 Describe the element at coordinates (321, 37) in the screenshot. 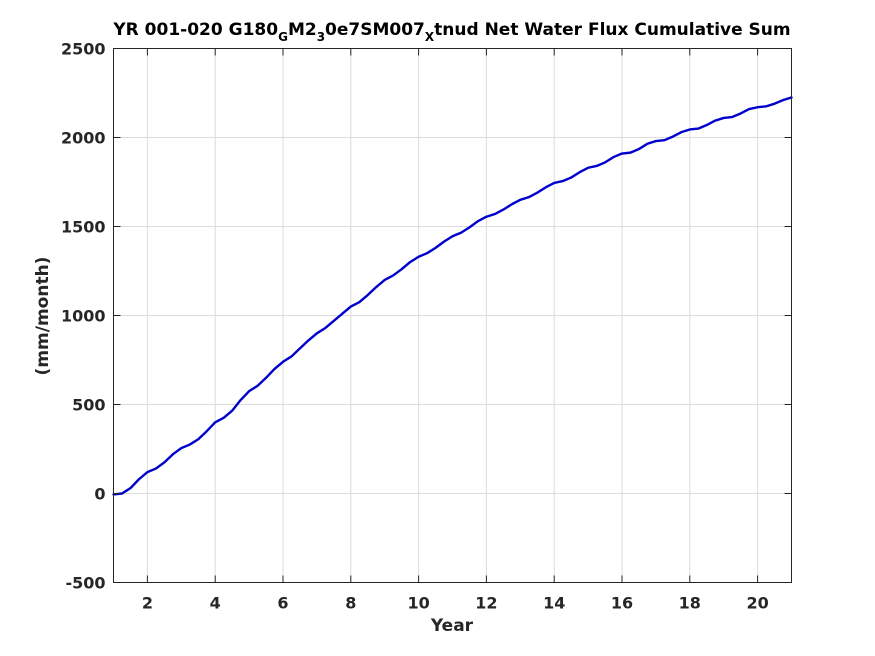

I see `chart-title-subscript: 3` at that location.